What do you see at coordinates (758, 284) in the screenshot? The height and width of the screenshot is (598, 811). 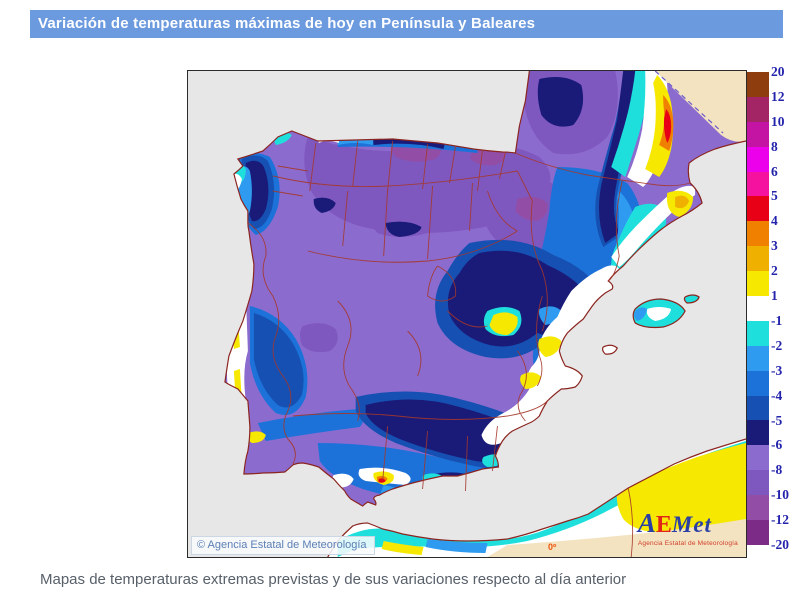 I see `legend-band-1..2` at bounding box center [758, 284].